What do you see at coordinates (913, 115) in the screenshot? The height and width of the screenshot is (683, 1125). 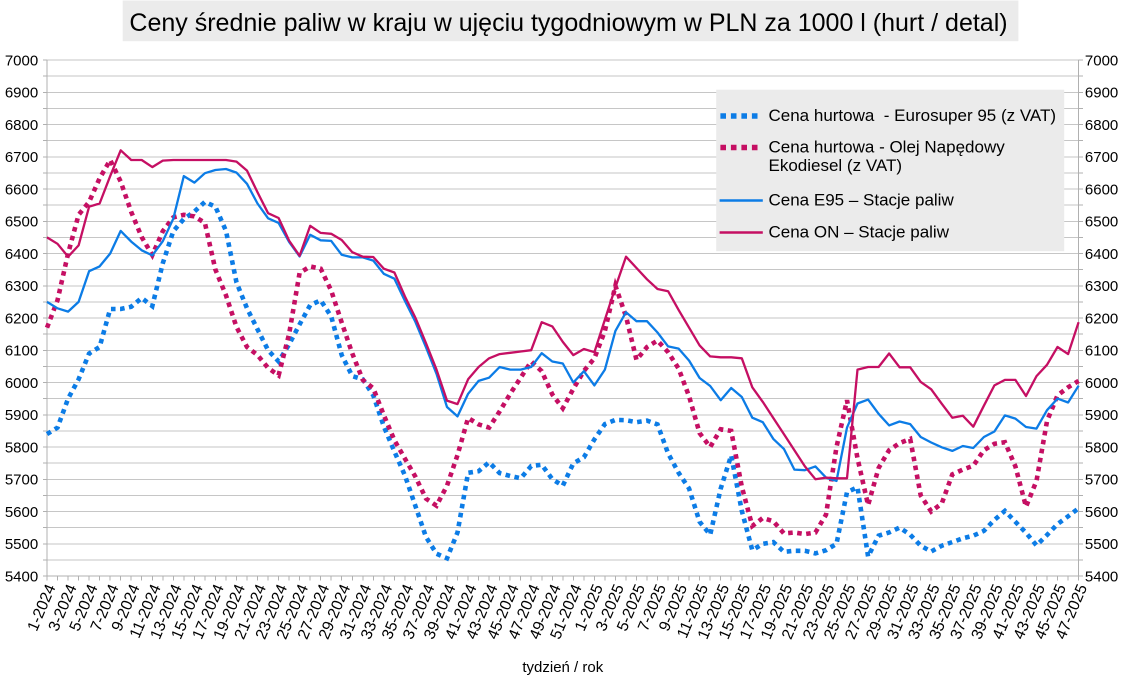 I see `svg-text:Cena hurtowa - Eurosuper 95 (: Cena hurtowa - Eurosuper 95 (z VAT)` at bounding box center [913, 115].